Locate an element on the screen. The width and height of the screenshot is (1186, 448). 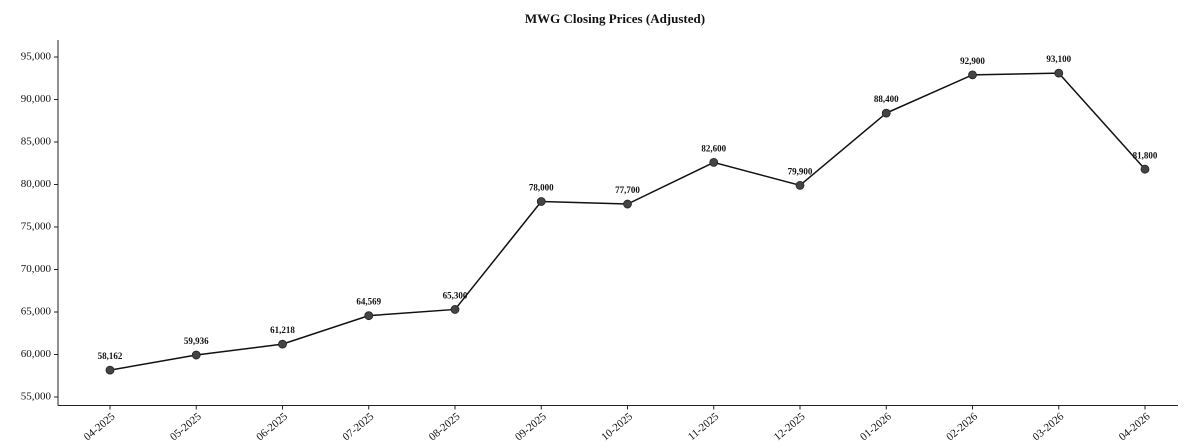
chart-title: MWG Closing Prices (Adjusted) is located at coordinates (615, 18).